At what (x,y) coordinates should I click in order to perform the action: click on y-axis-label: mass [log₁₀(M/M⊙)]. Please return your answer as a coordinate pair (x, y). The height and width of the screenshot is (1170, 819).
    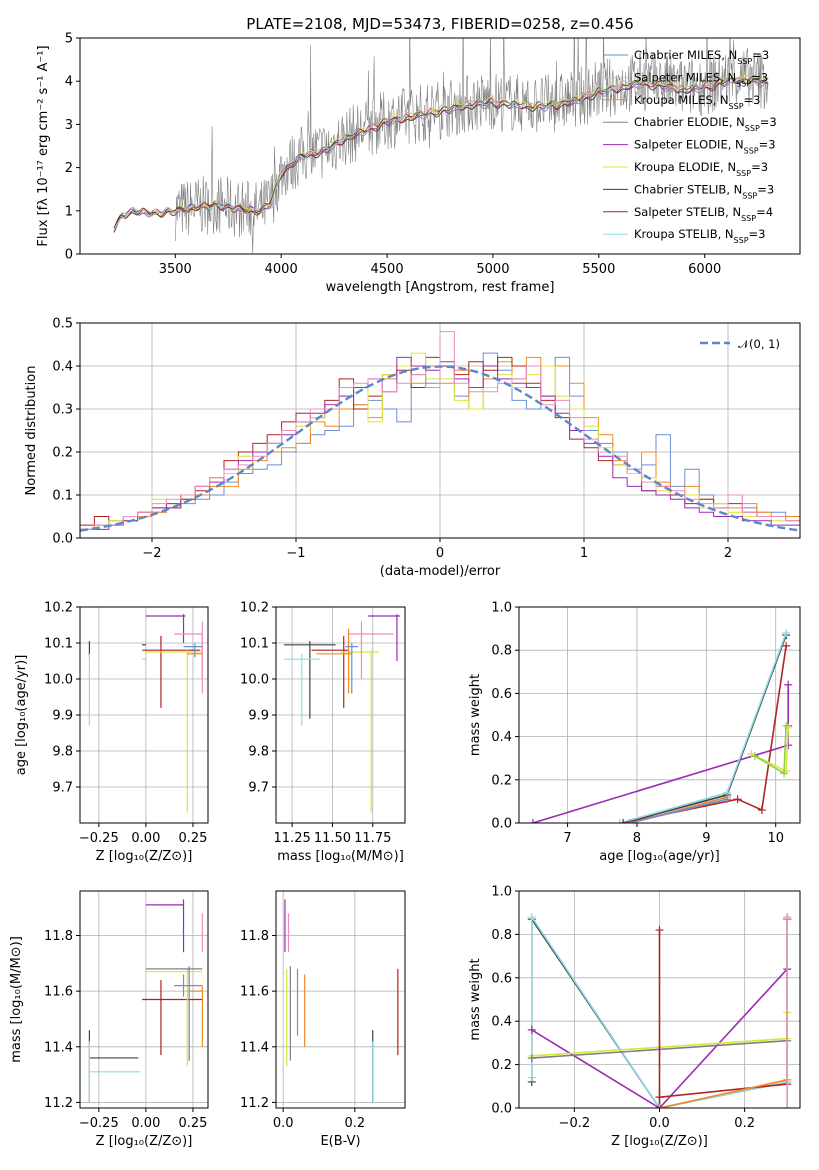
    Looking at the image, I should click on (16, 999).